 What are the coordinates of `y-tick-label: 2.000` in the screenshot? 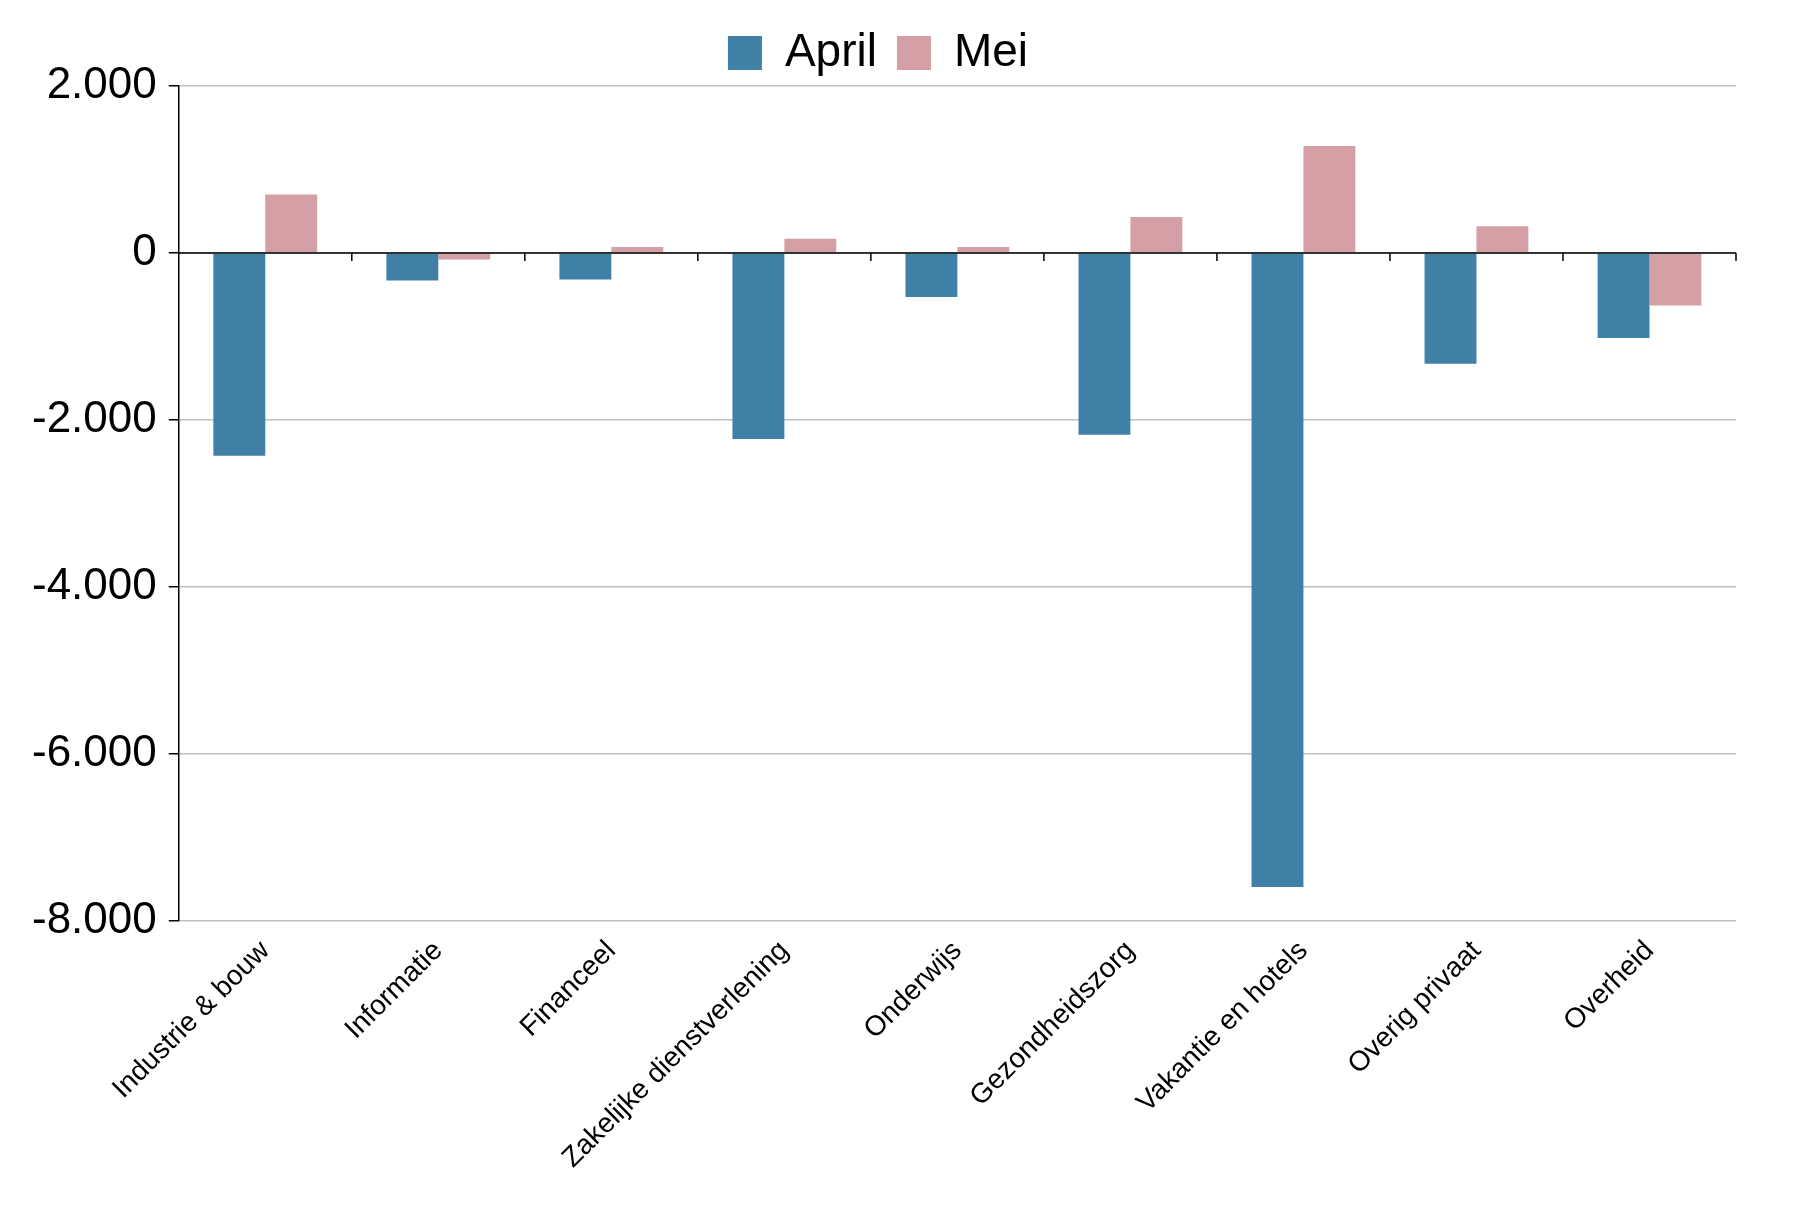 It's located at (101, 83).